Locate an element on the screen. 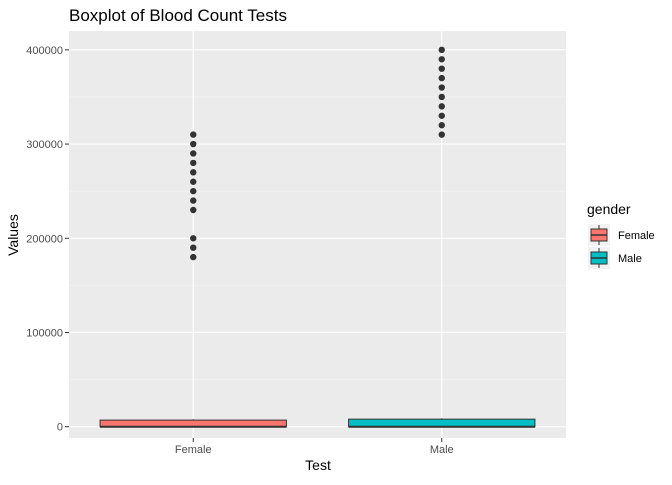 The height and width of the screenshot is (485, 672). y-axis-title: Values is located at coordinates (13, 235).